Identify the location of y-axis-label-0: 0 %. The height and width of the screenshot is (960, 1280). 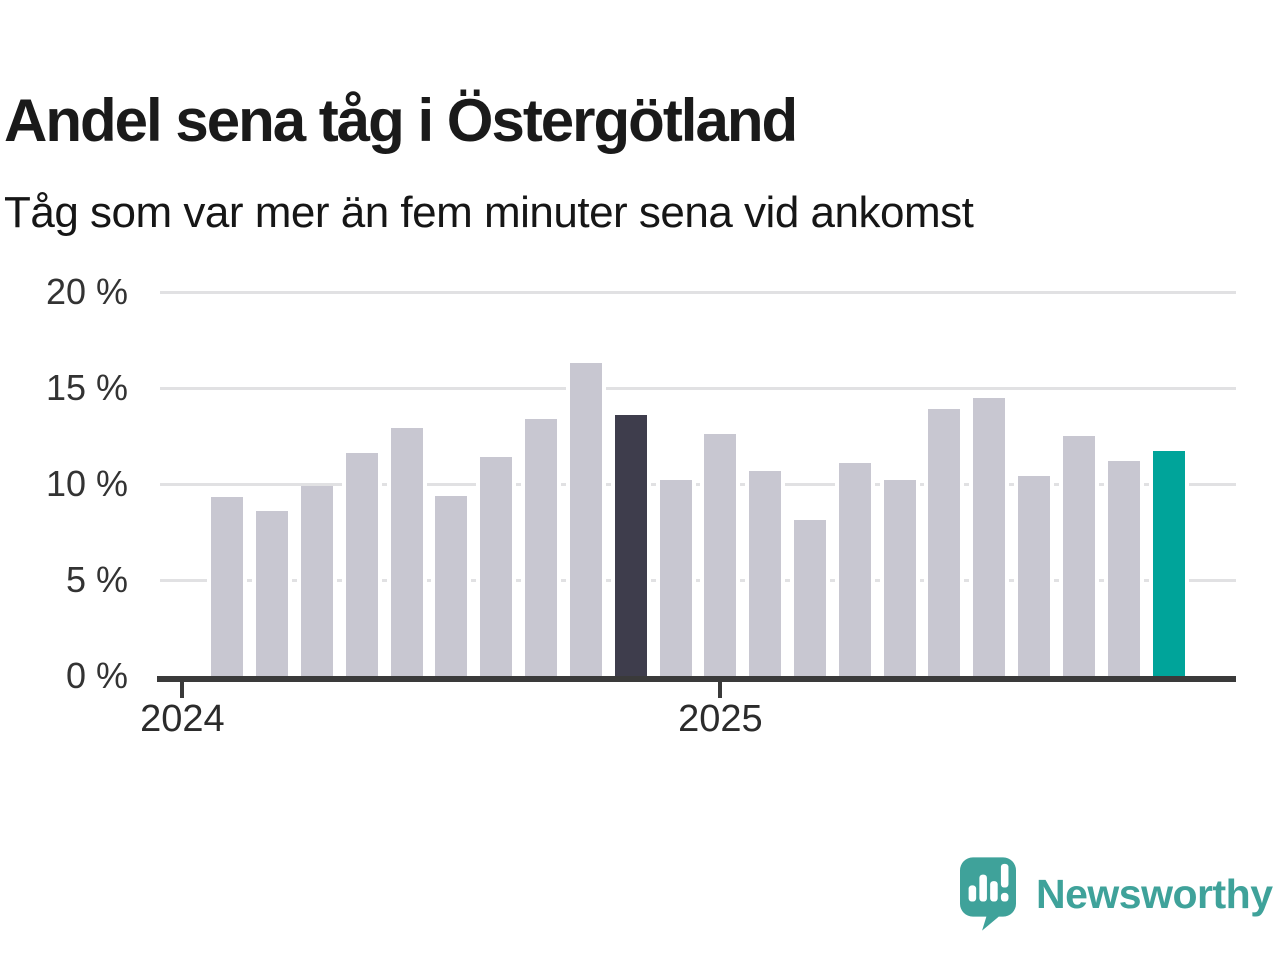
(96, 675).